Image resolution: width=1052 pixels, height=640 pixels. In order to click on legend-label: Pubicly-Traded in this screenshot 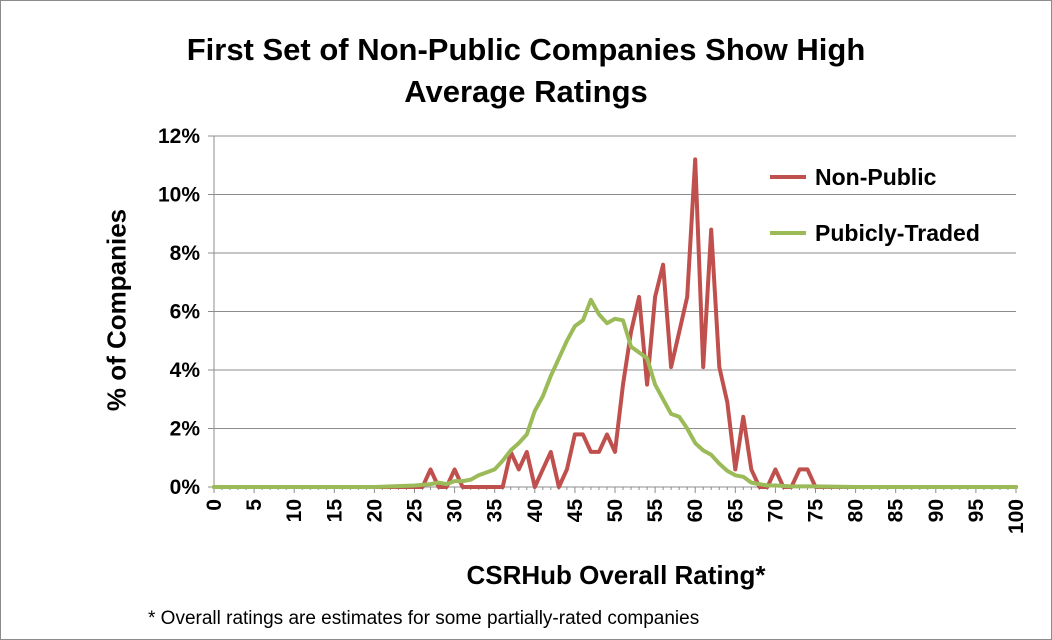, I will do `click(897, 233)`.